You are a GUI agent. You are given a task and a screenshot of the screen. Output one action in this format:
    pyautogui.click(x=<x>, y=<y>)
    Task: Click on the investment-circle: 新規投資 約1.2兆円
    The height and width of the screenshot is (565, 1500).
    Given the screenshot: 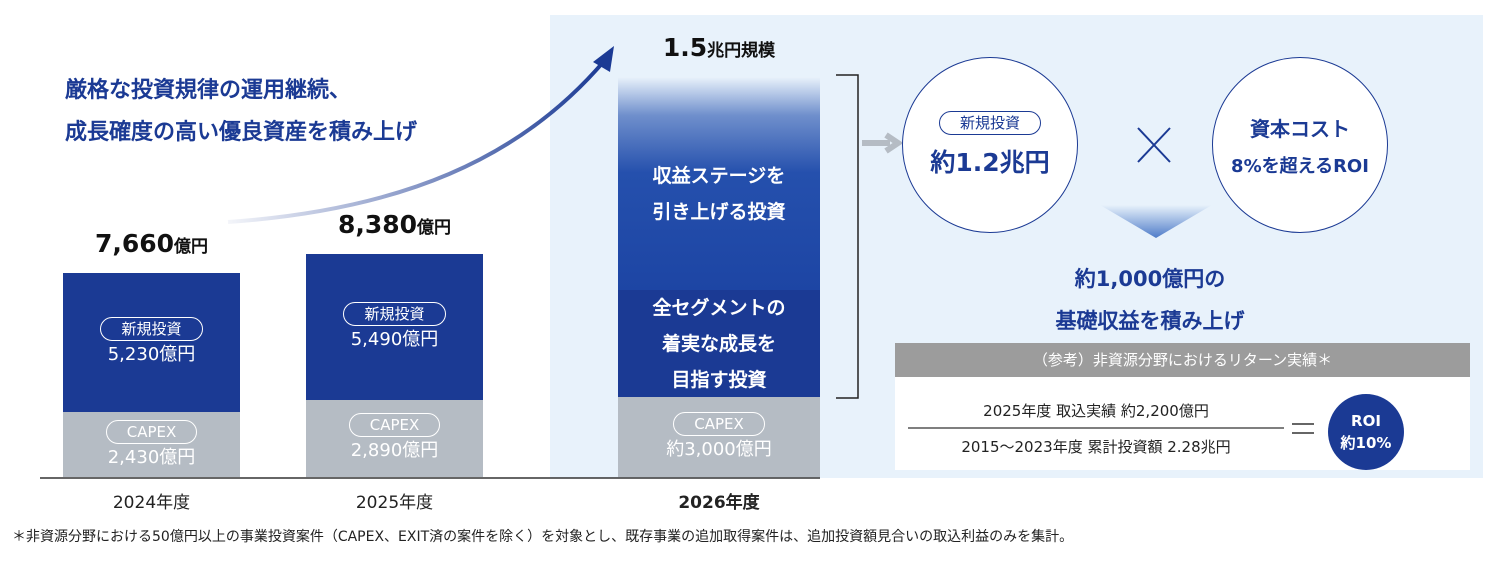 What is the action you would take?
    pyautogui.click(x=990, y=145)
    